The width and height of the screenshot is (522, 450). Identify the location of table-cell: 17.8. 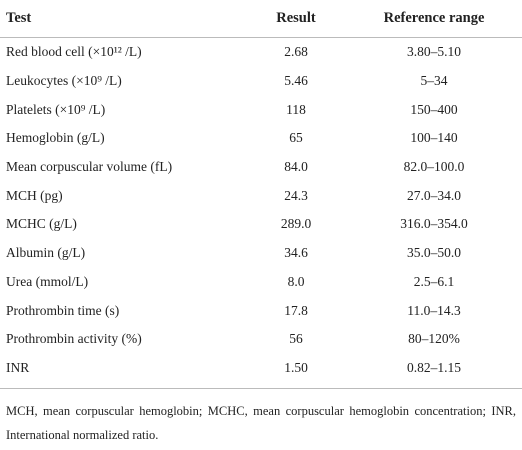
(296, 310).